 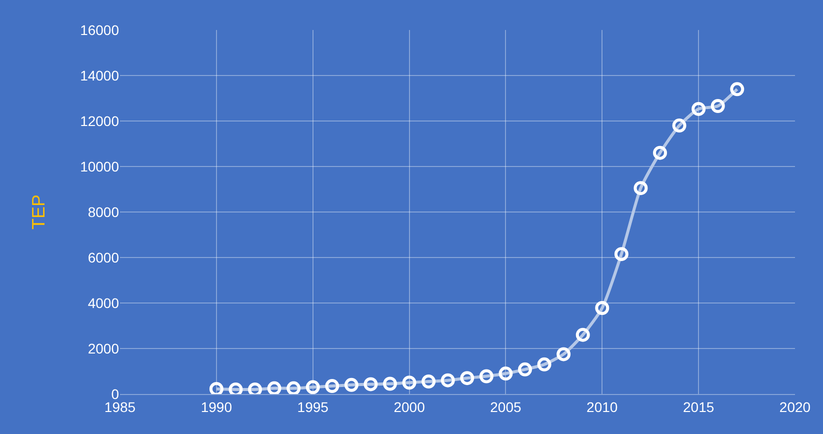 I want to click on x-tick-label: 1995, so click(x=313, y=406).